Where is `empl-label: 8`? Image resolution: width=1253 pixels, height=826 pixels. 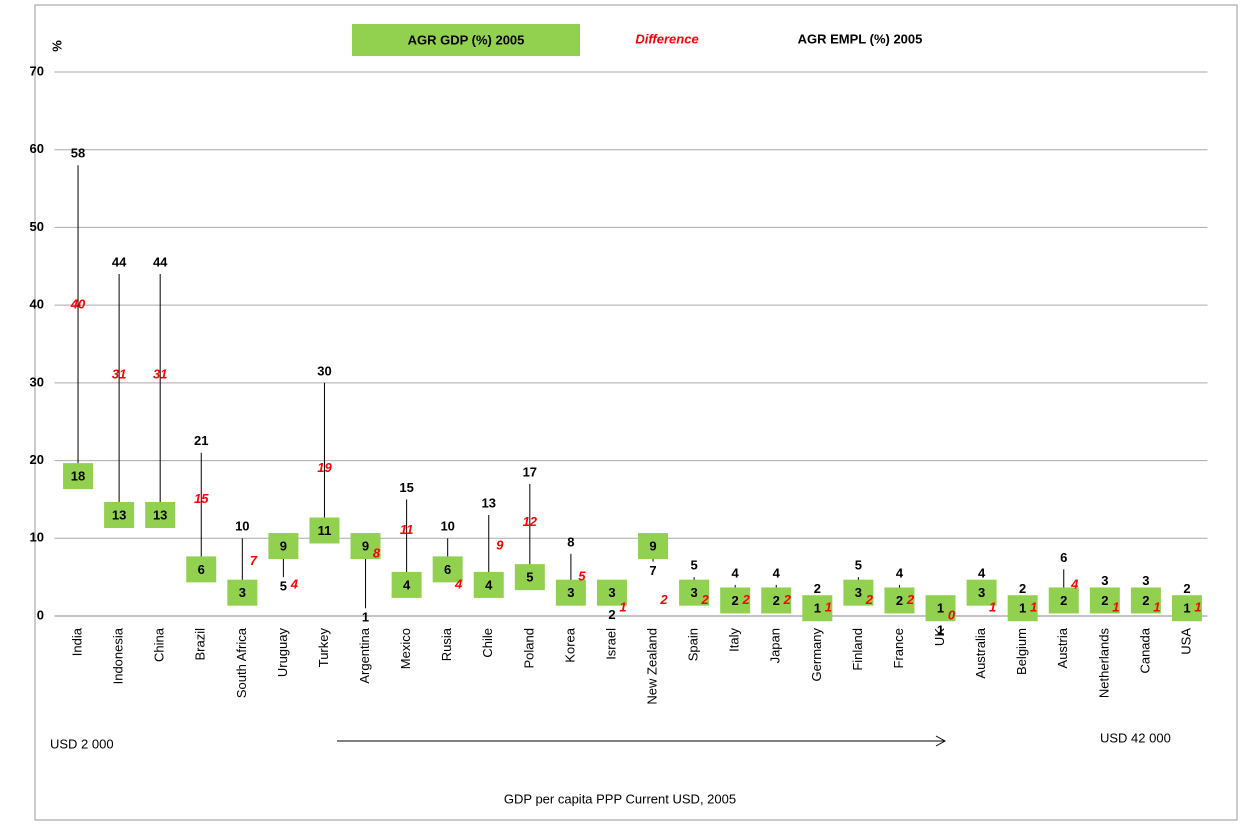
empl-label: 8 is located at coordinates (570, 541).